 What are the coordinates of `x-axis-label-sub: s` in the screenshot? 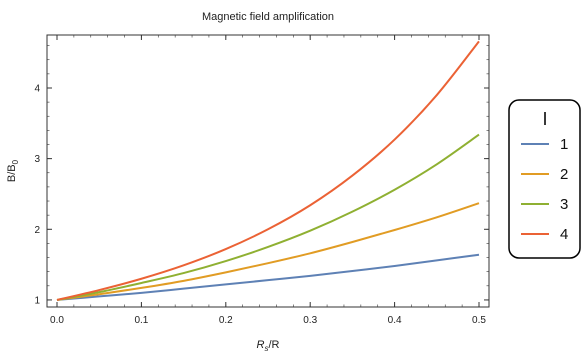 It's located at (266, 348).